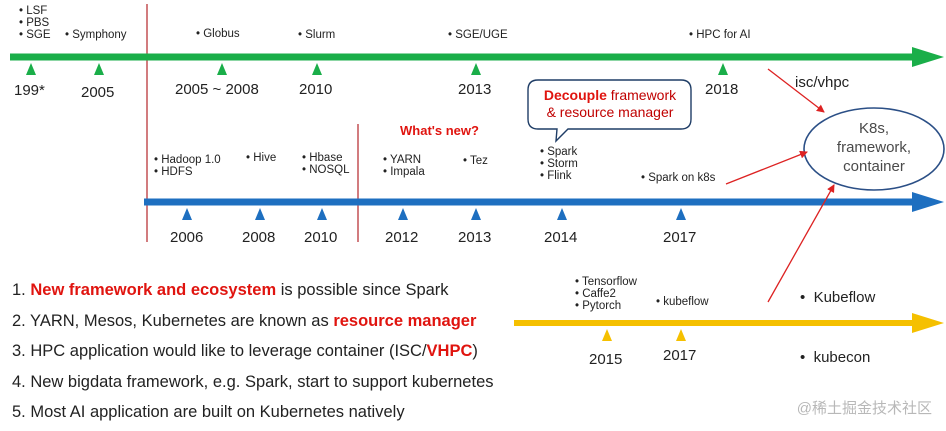 The width and height of the screenshot is (946, 431). I want to click on top-marker-2013, so click(476, 69).